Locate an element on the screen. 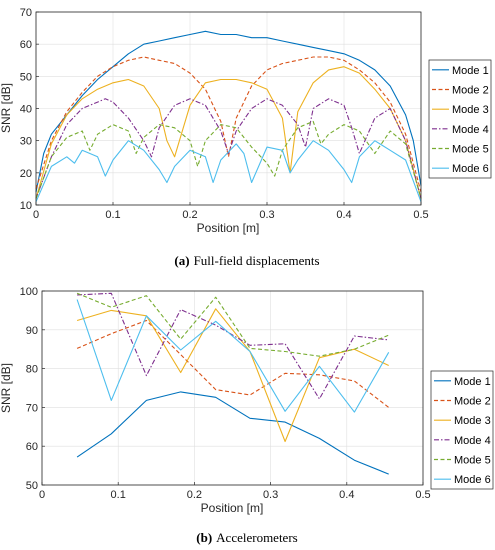 This screenshot has width=495, height=550. y-tick-label: 10 is located at coordinates (26, 206).